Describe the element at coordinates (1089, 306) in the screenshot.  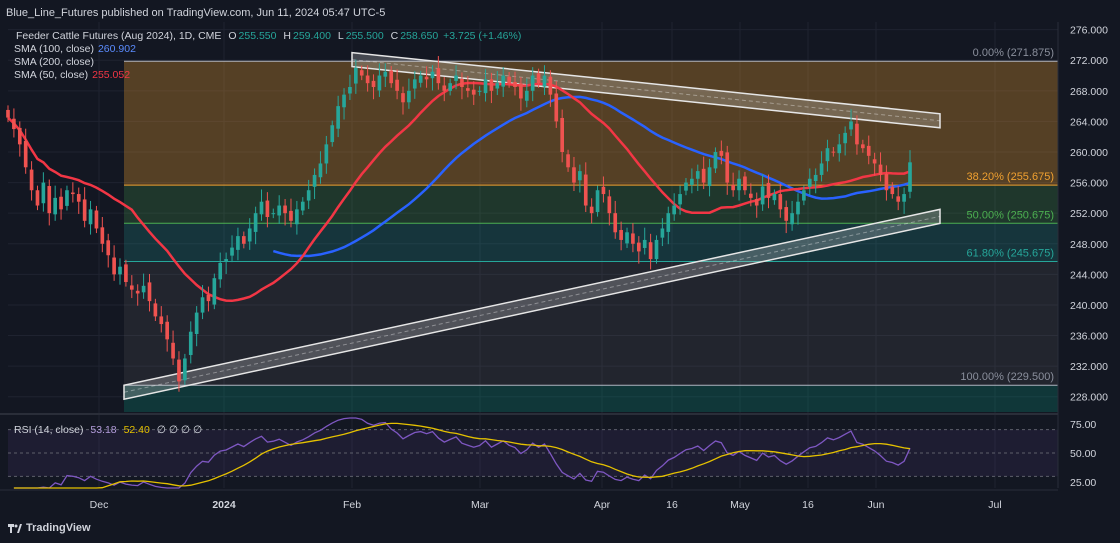
I see `price-tick-label: 240.000` at that location.